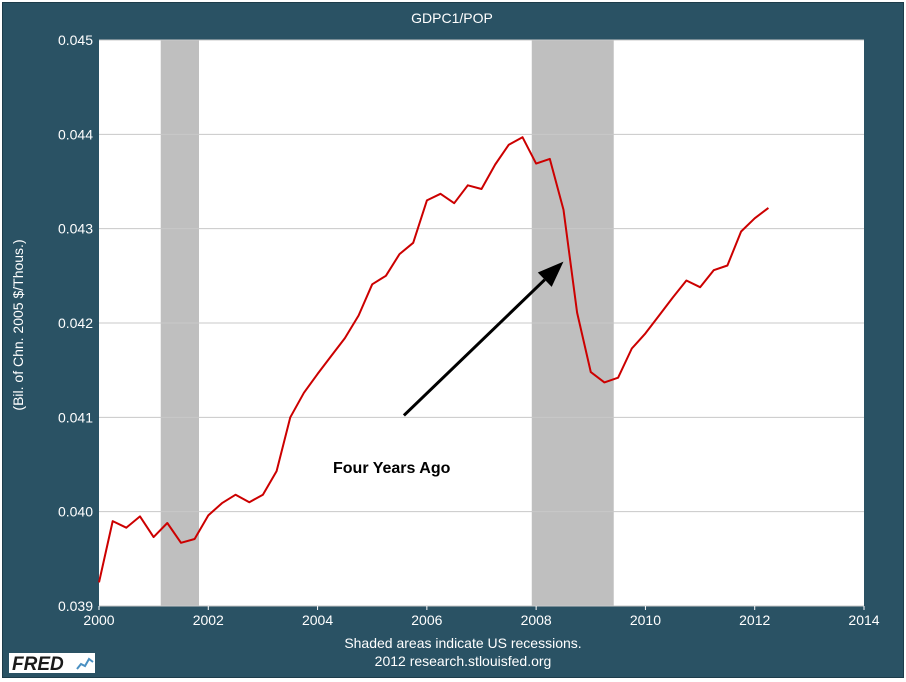 The image size is (906, 682). I want to click on y-axis-label: (Bil. of Chn. 2005 $/Thous.), so click(18, 324).